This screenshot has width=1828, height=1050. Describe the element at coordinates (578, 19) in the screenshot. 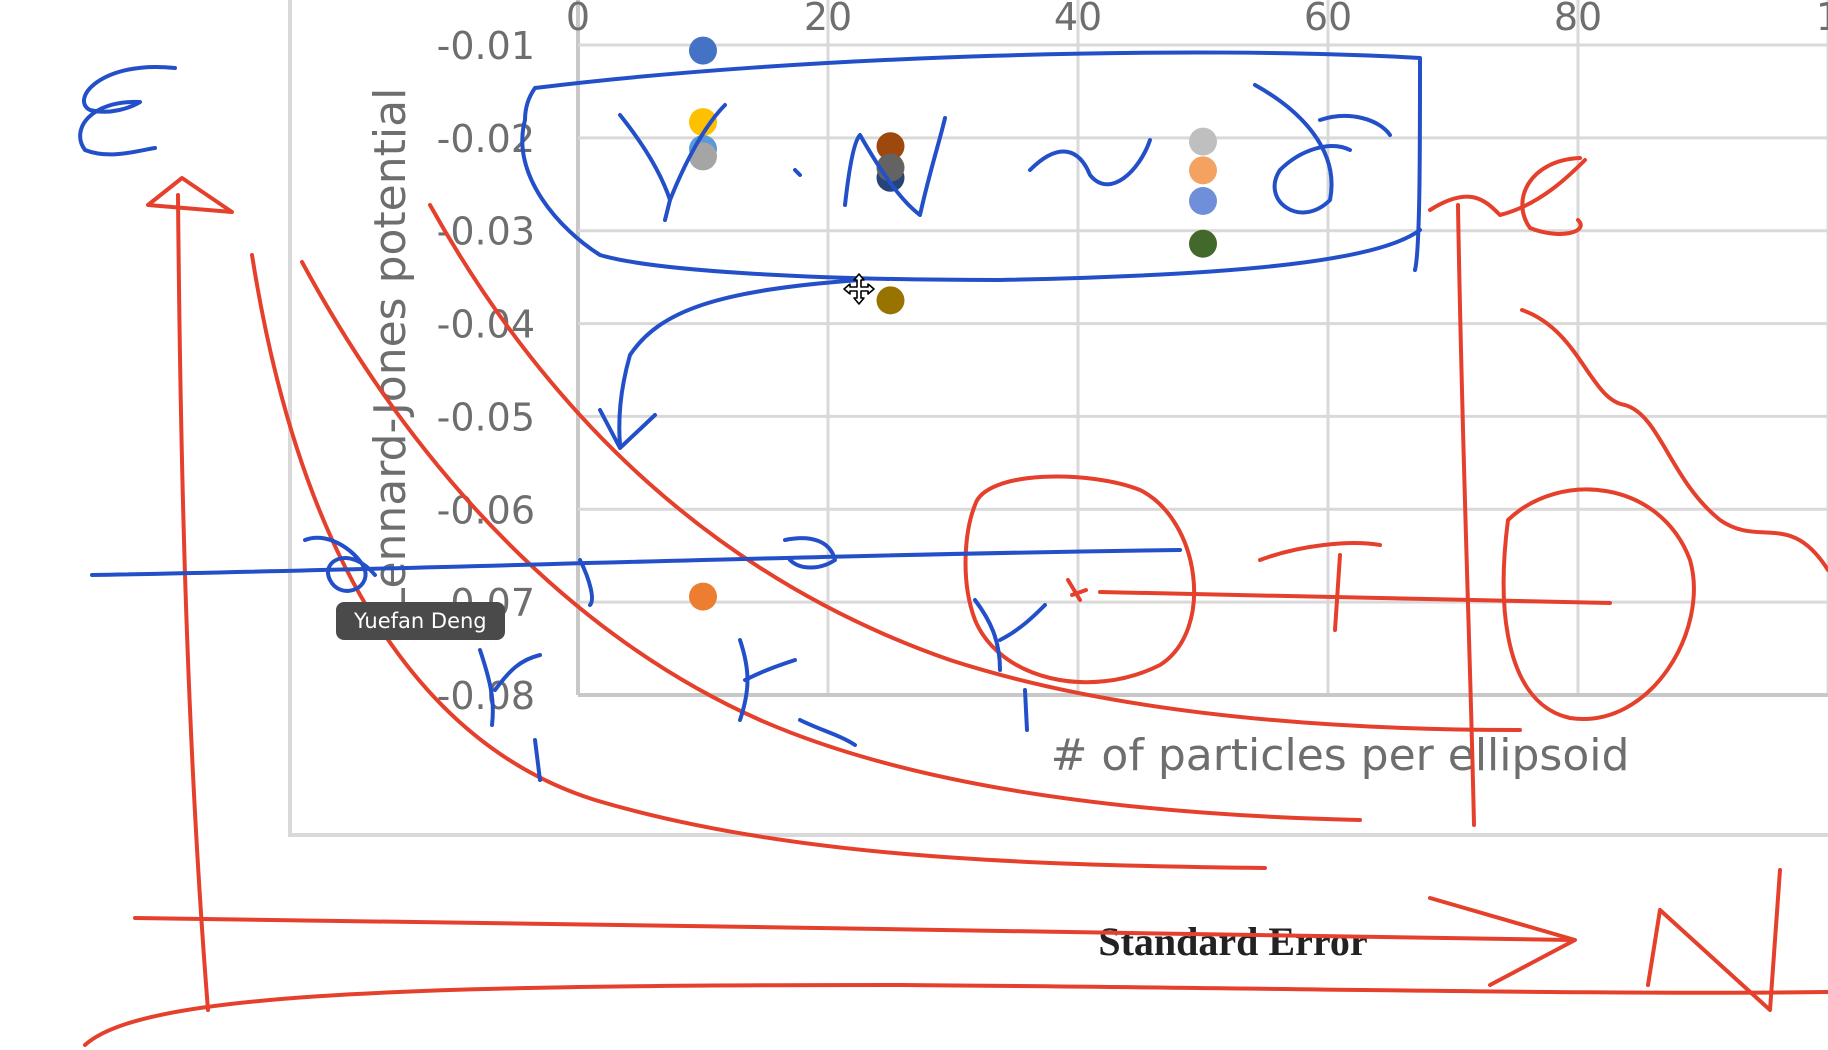

I see `x-tick-label: 0` at that location.